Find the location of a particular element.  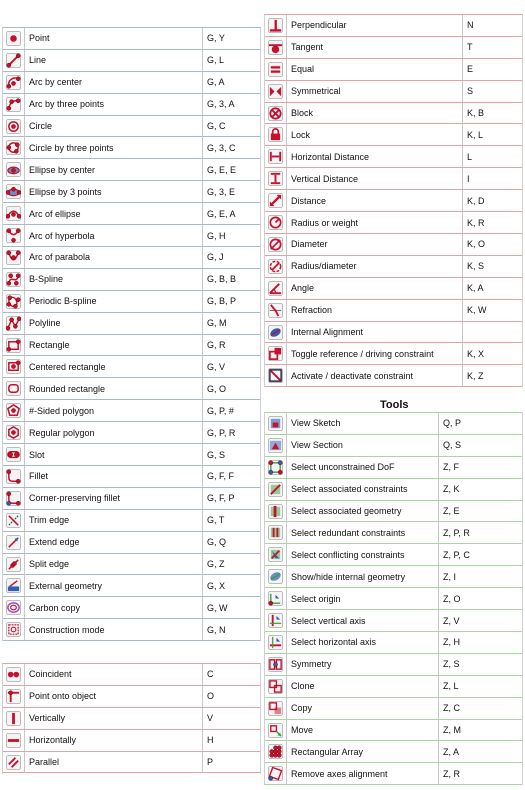

shortcut-keys: Z, V is located at coordinates (451, 620).